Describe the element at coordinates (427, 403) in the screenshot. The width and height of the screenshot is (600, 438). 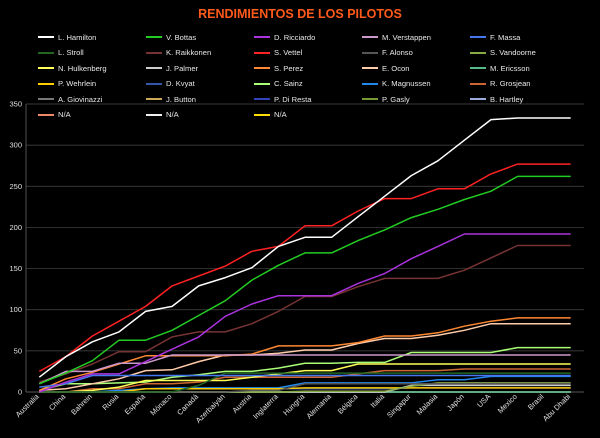
I see `x-tick-label: Malasia` at that location.